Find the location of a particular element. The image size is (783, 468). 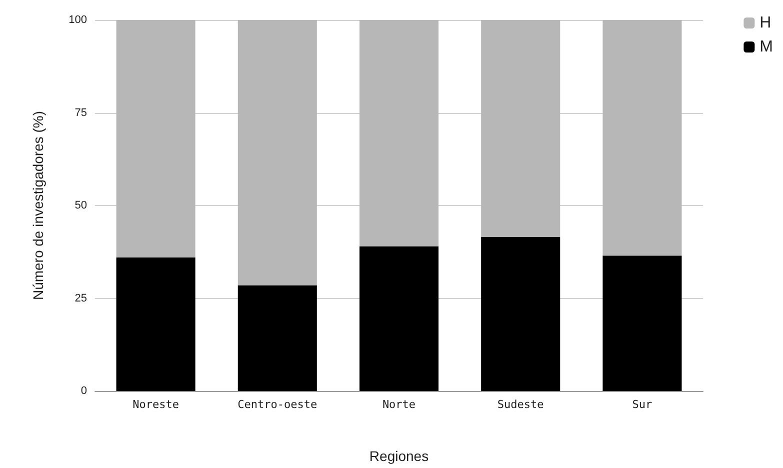

y-tick-label: 0 is located at coordinates (83, 391).